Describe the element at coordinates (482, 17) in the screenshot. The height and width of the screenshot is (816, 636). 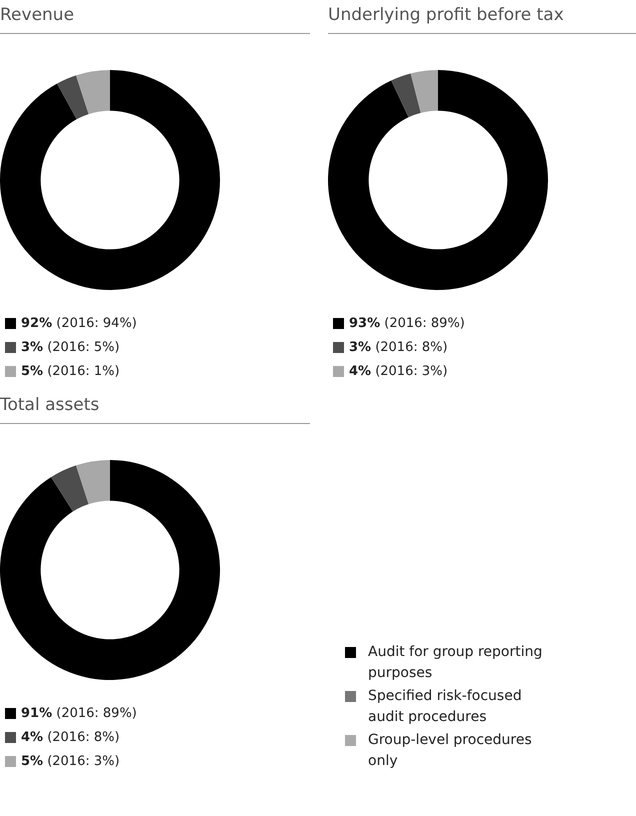
I see `chart-title: Underlying profit before tax` at that location.